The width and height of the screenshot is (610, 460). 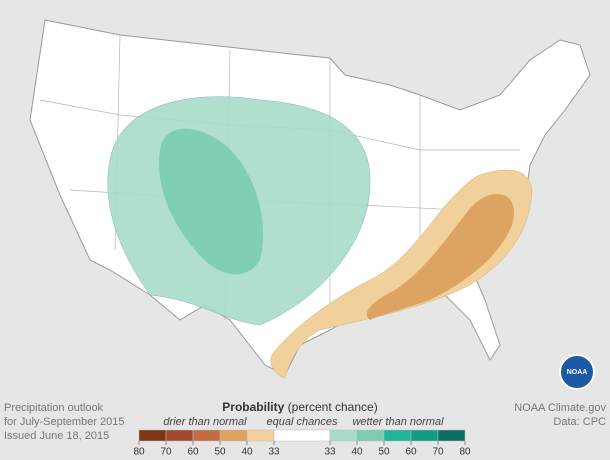 I want to click on caption-line: for July-September 2015, so click(x=64, y=422).